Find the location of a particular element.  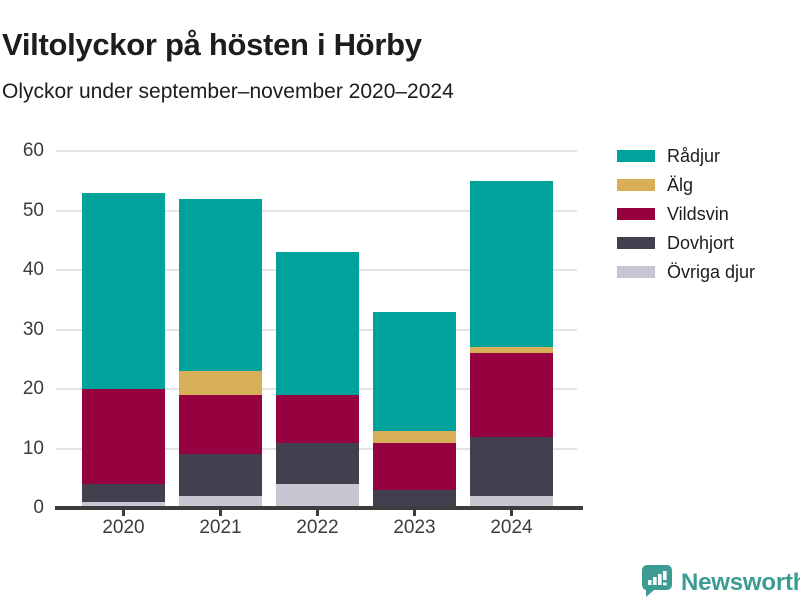

legend-label: Älg is located at coordinates (680, 184).